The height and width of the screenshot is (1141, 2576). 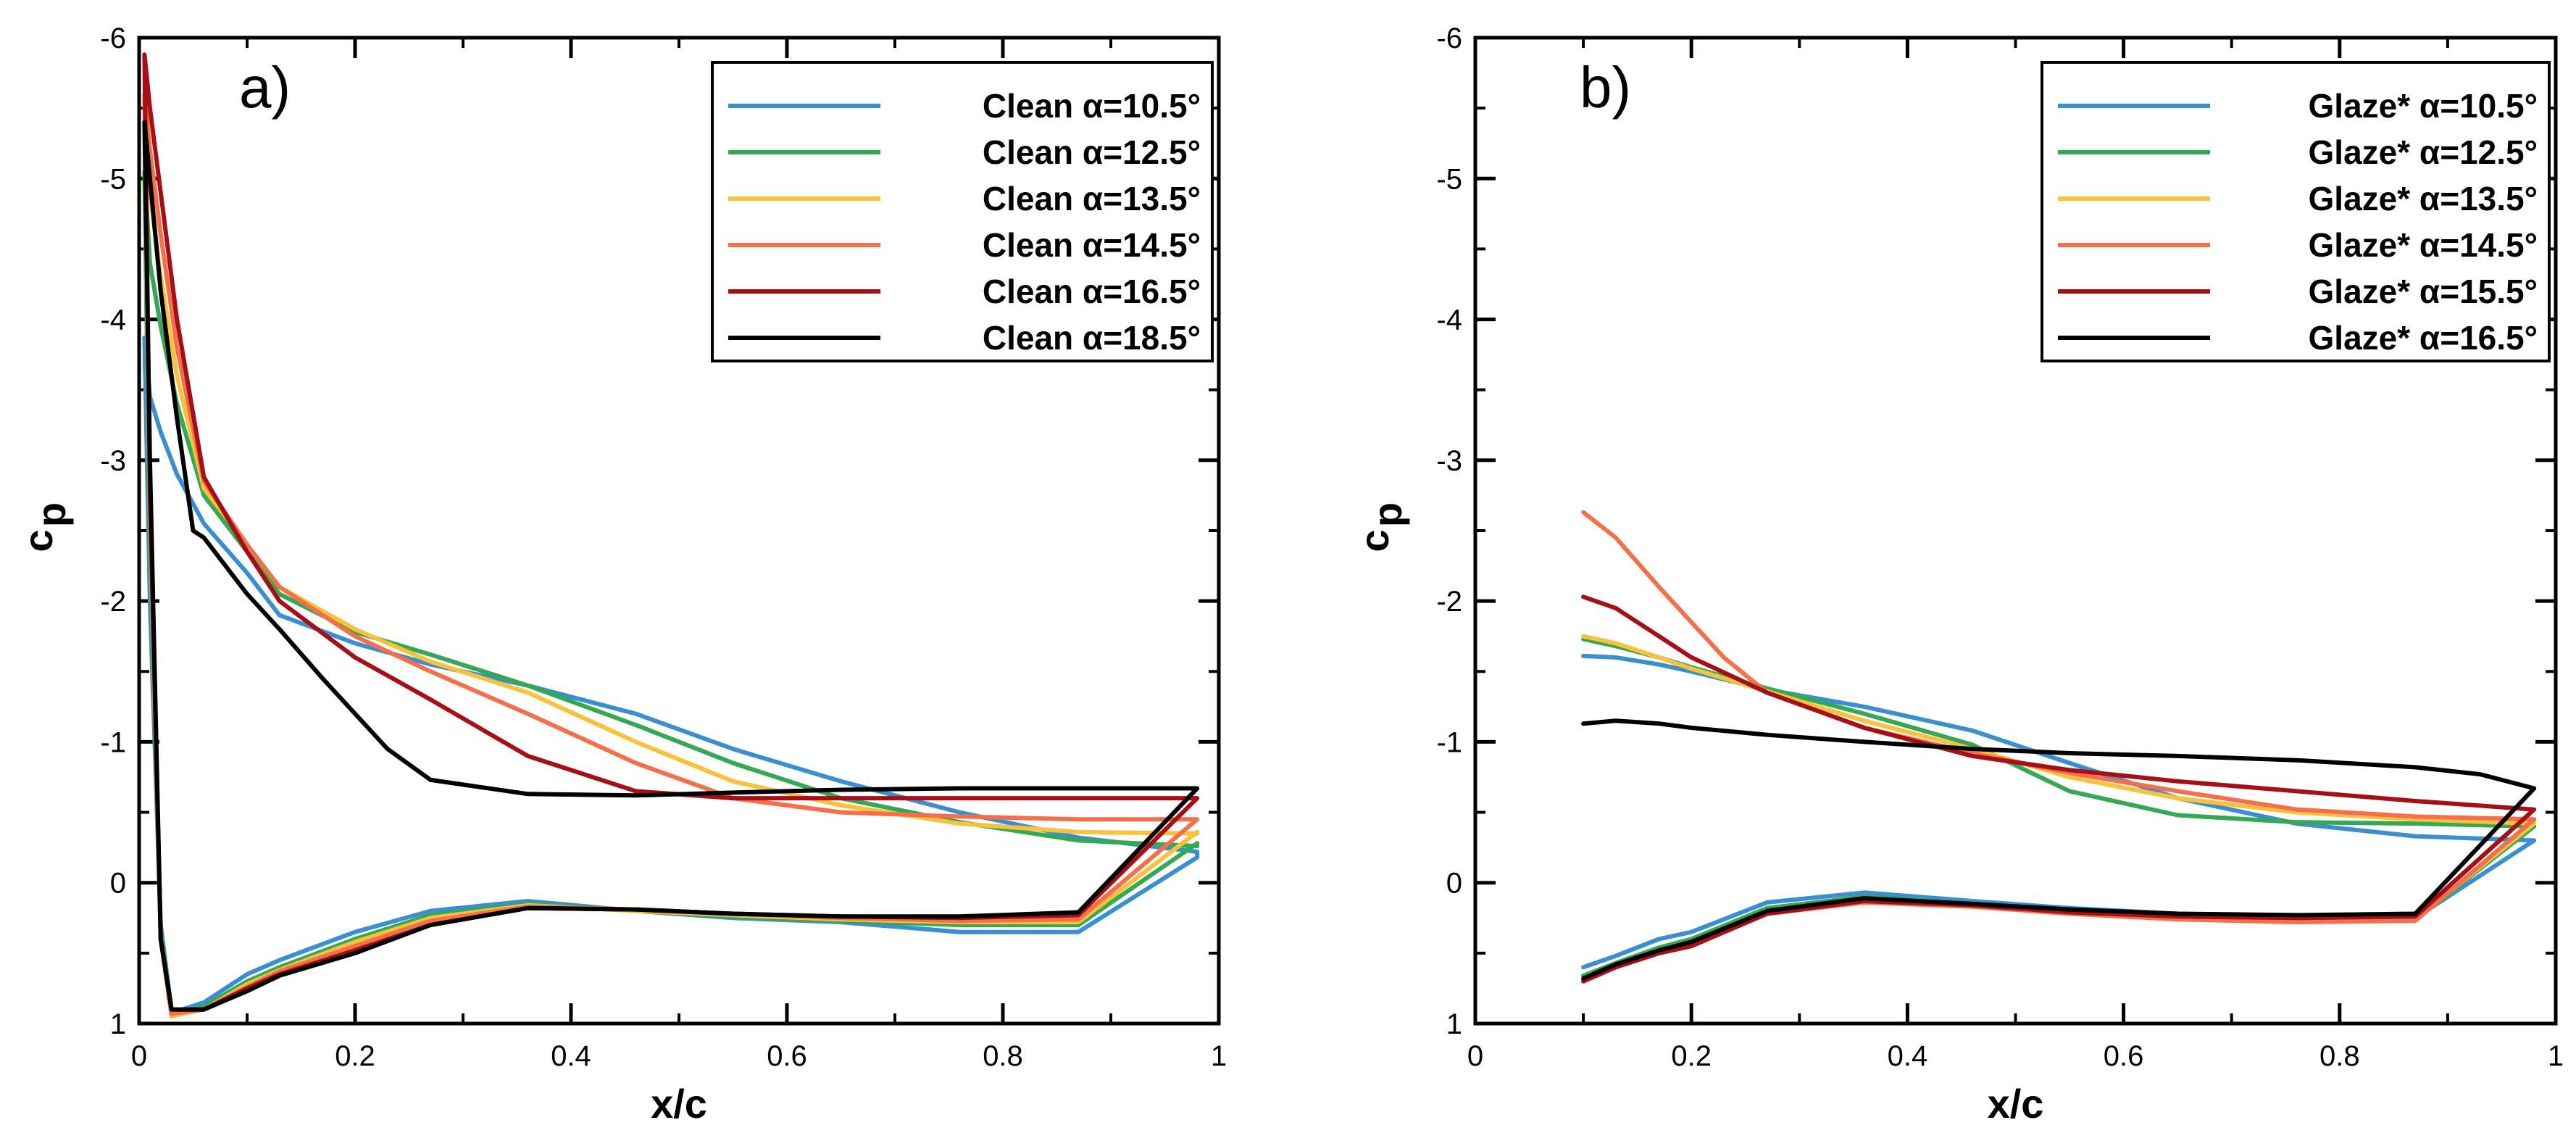 What do you see at coordinates (1092, 106) in the screenshot?
I see `legend-label-1: Clean α=10.5°` at bounding box center [1092, 106].